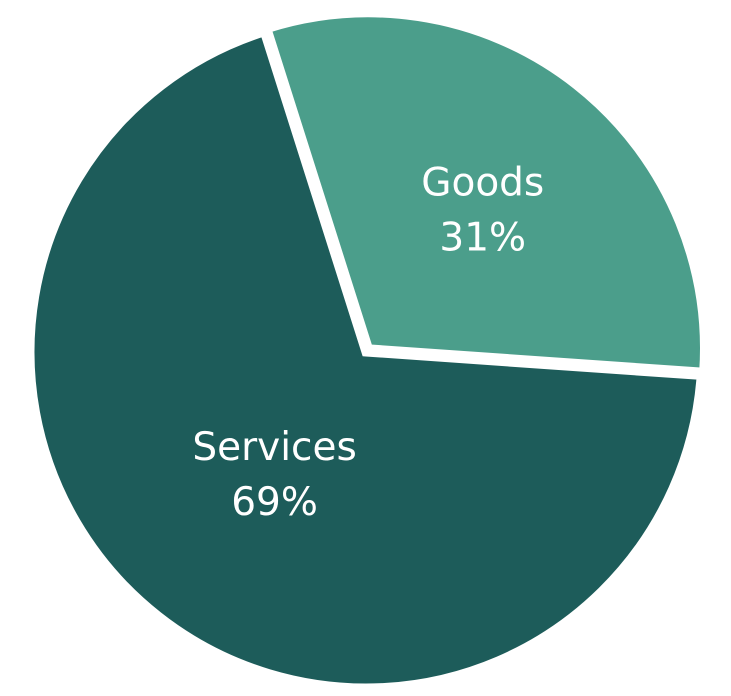 This screenshot has height=696, width=731. What do you see at coordinates (274, 447) in the screenshot?
I see `slice-label-services: Services` at bounding box center [274, 447].